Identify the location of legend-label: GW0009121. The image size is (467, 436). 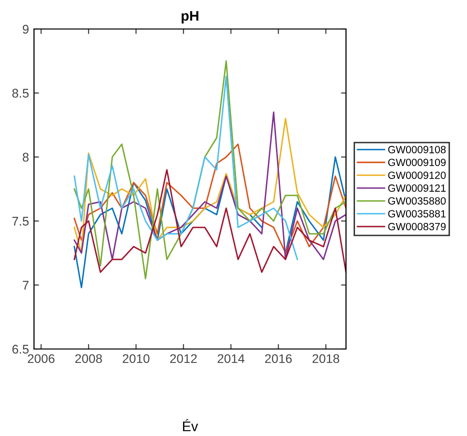
(417, 188).